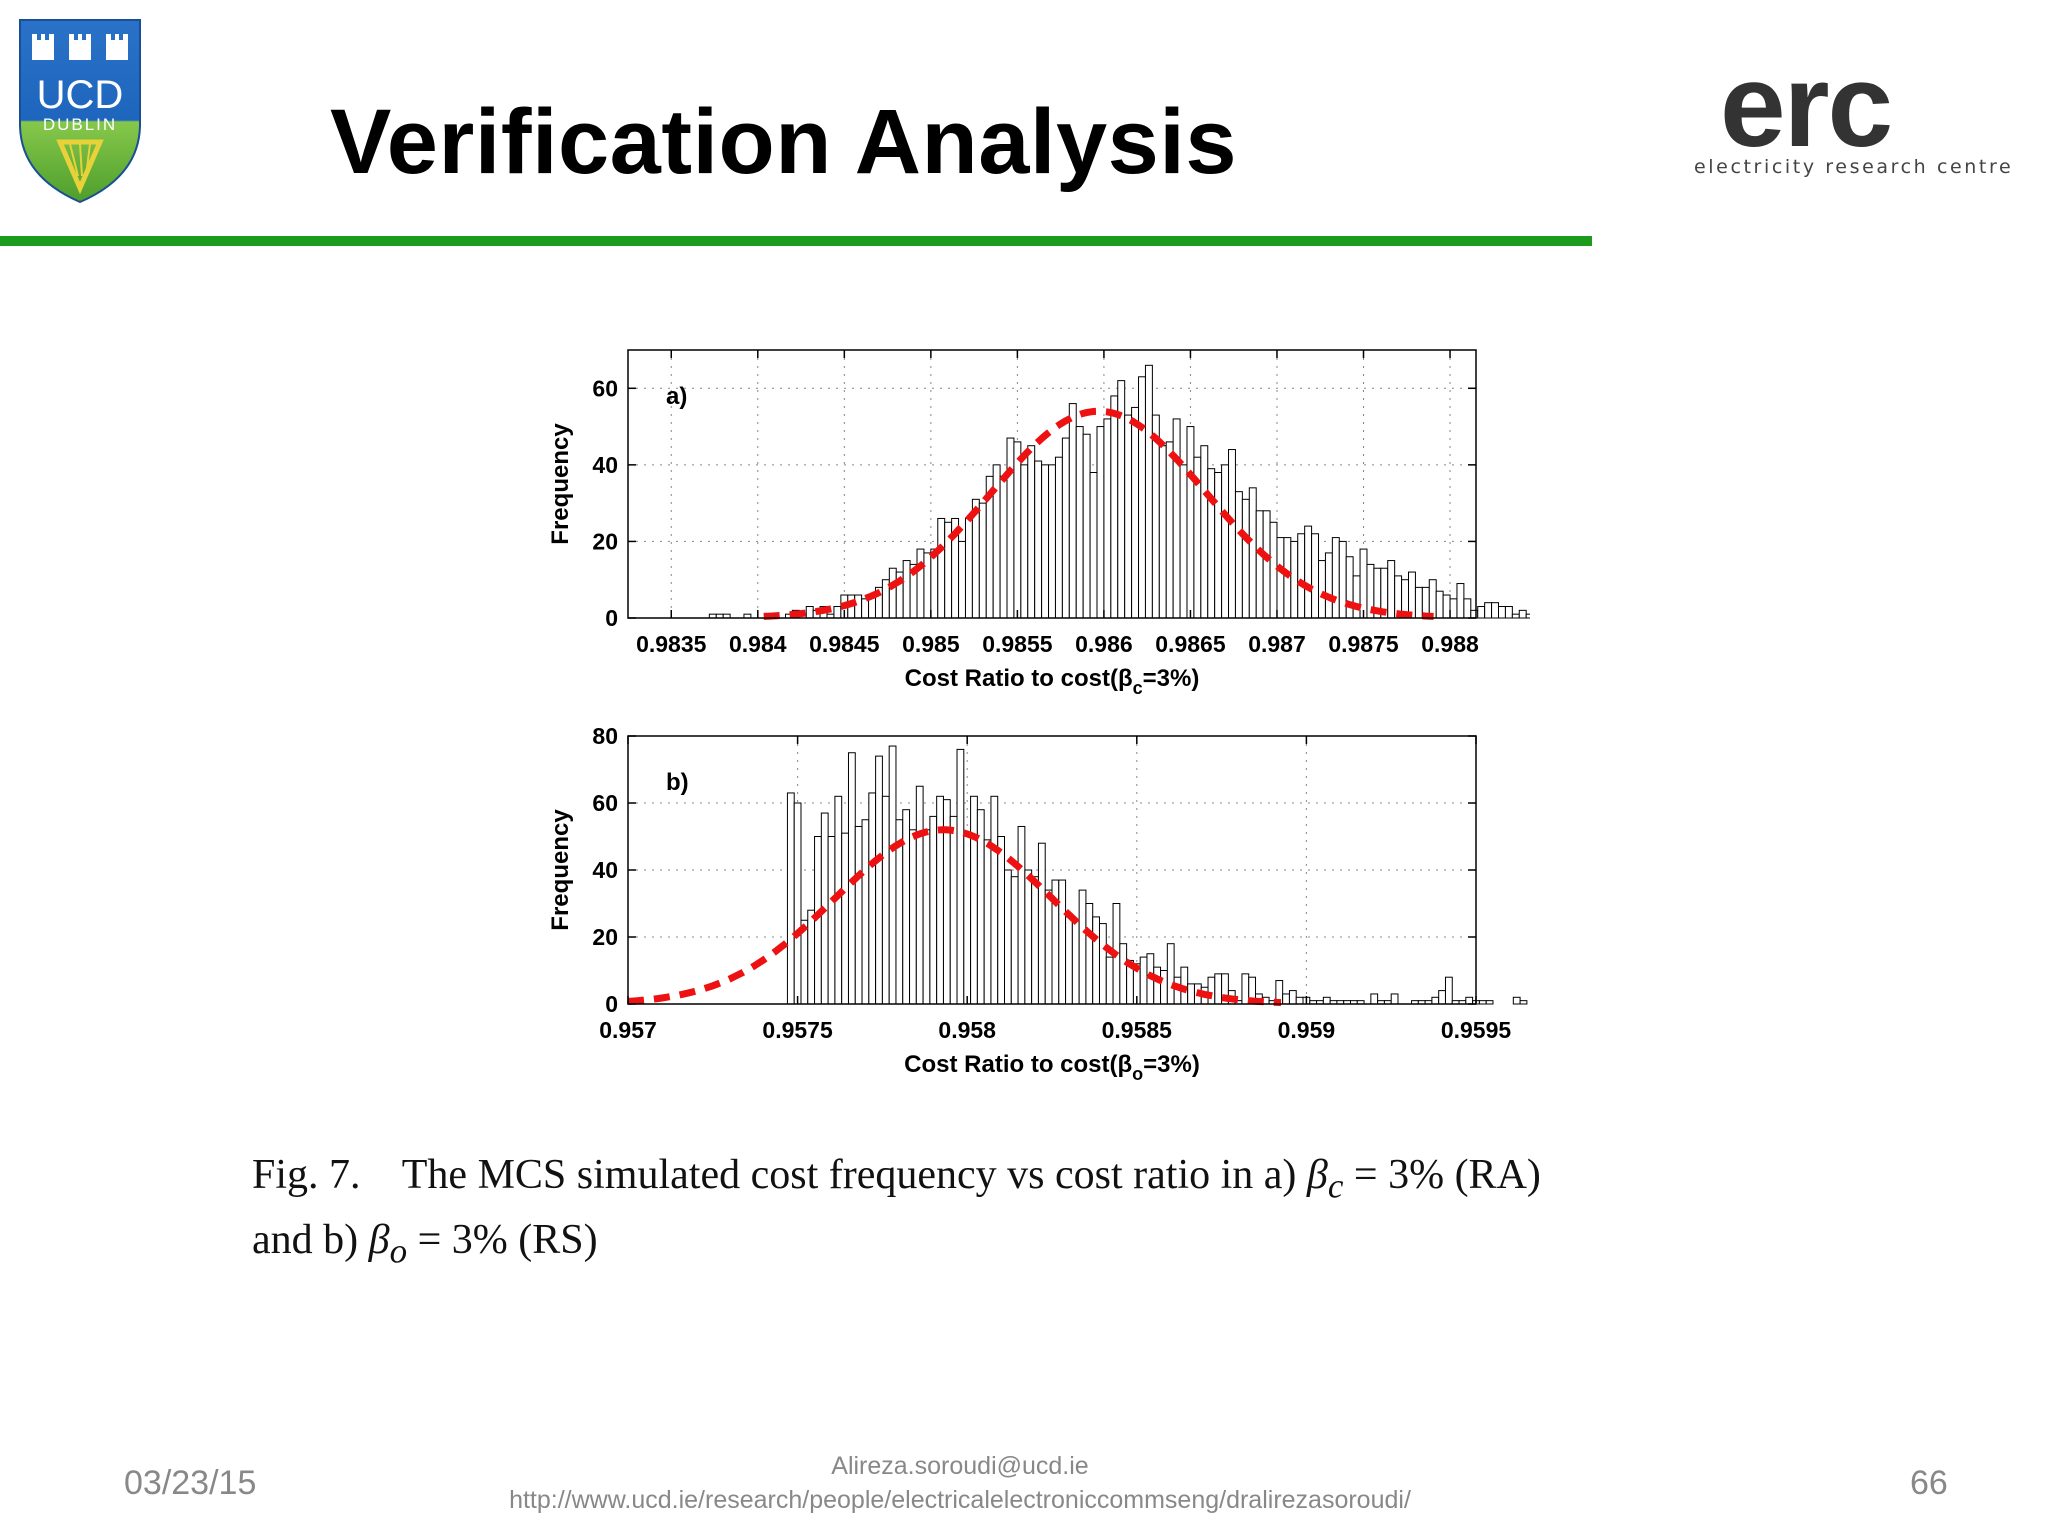 This screenshot has height=1536, width=2048. Describe the element at coordinates (1052, 681) in the screenshot. I see `xlabel-a: Cost Ratio to cost(βc=3%)` at that location.